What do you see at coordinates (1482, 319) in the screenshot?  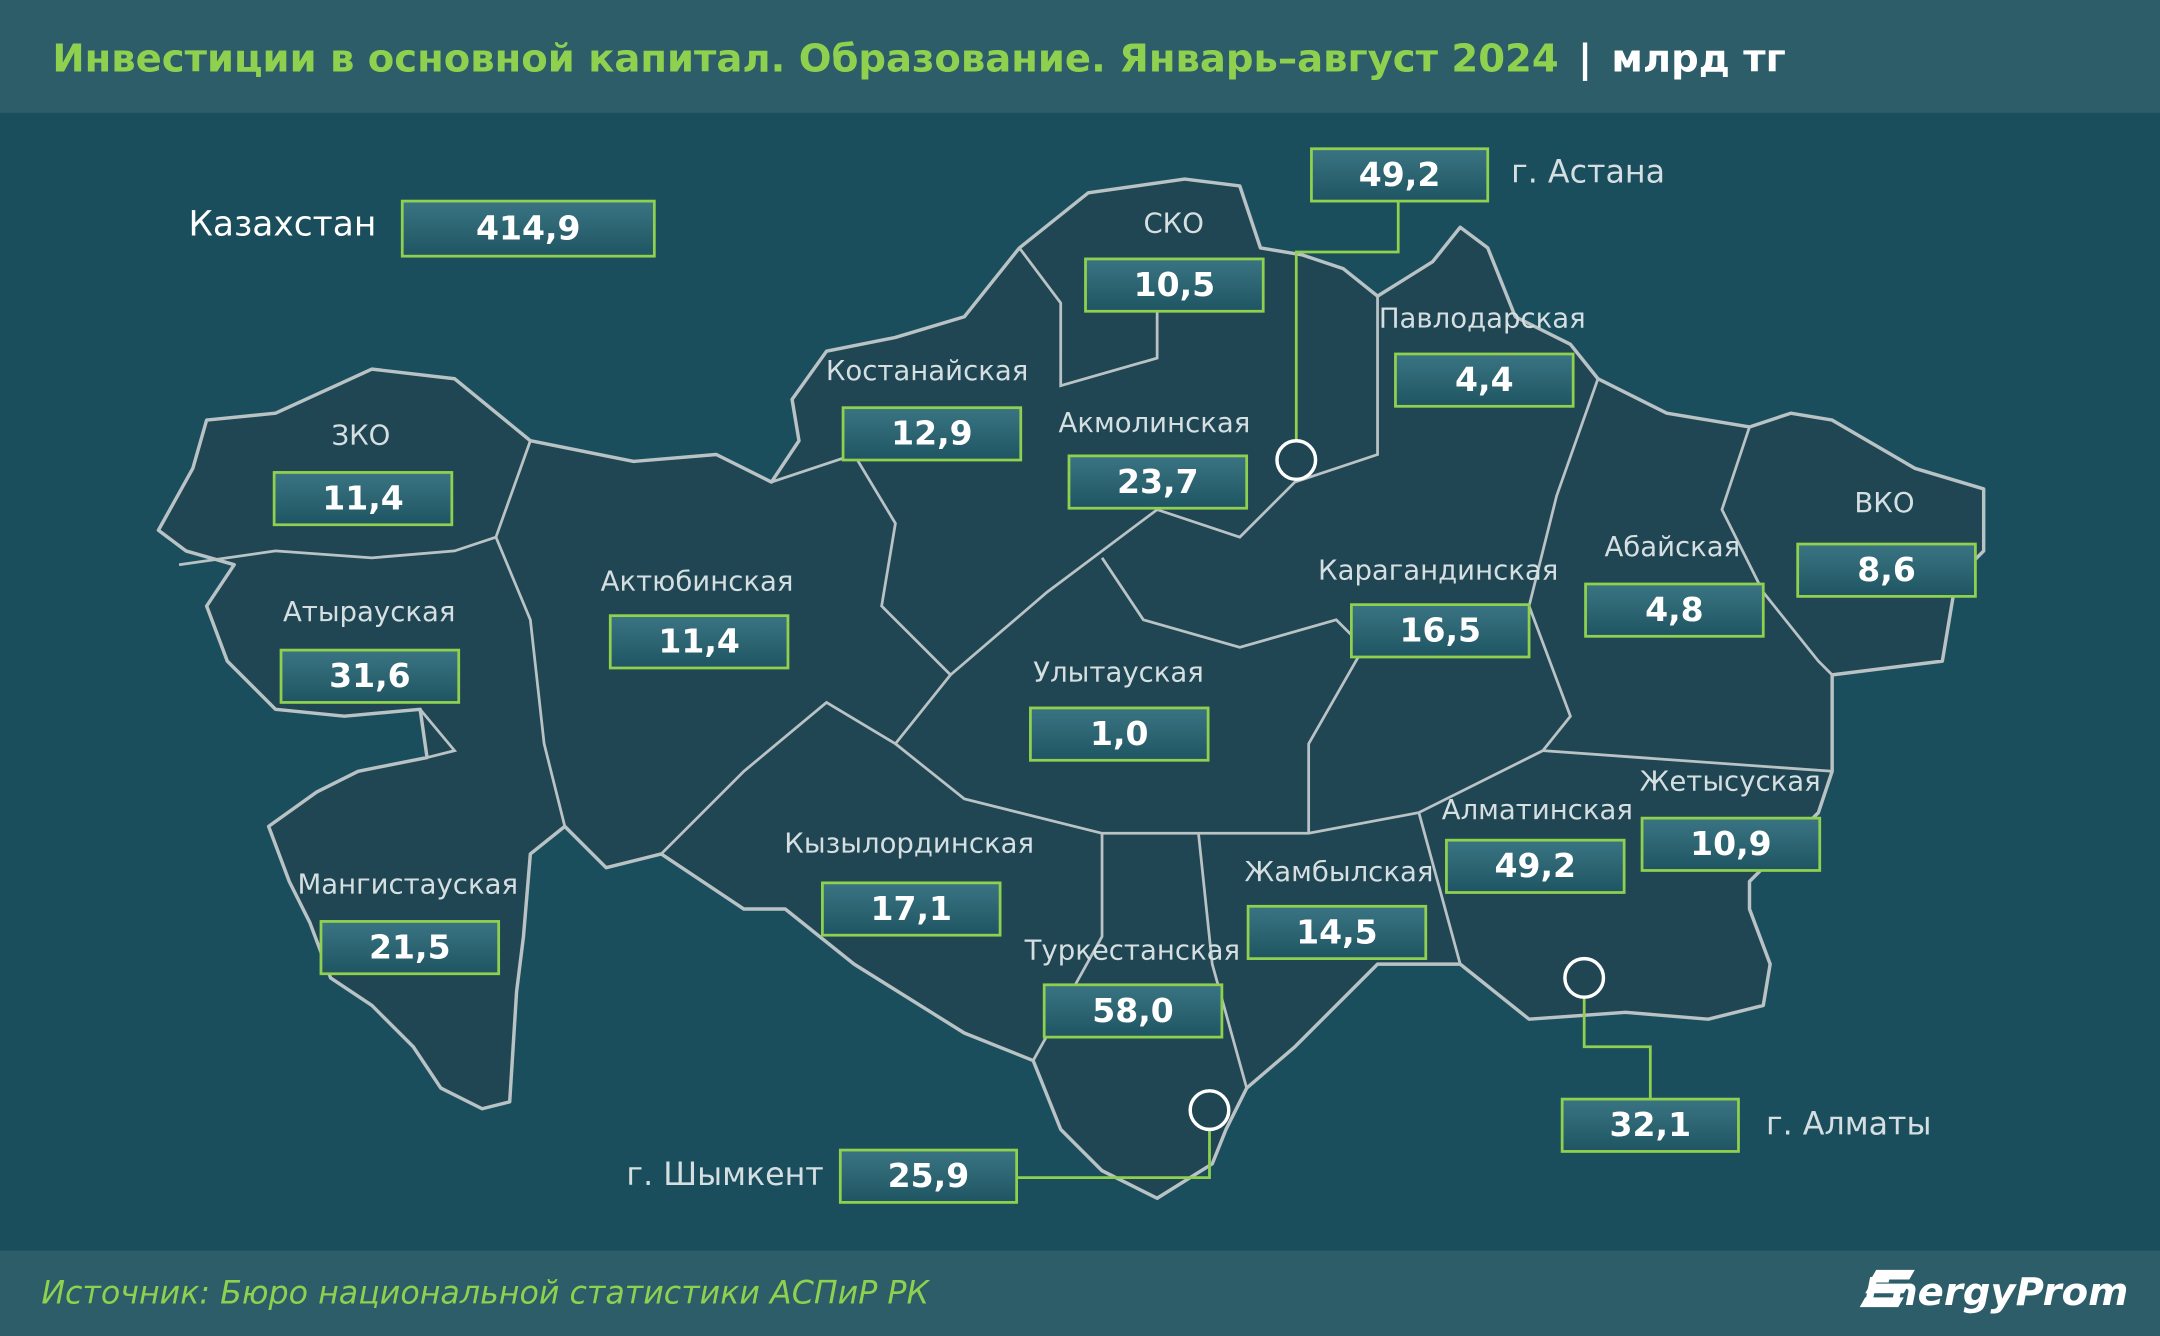 I see `region-label: Павлодарская` at bounding box center [1482, 319].